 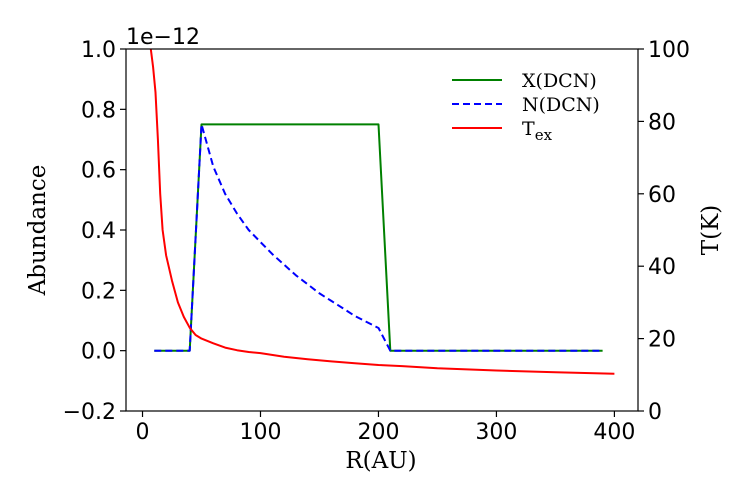 I want to click on x-tick-label: 300, so click(x=496, y=432).